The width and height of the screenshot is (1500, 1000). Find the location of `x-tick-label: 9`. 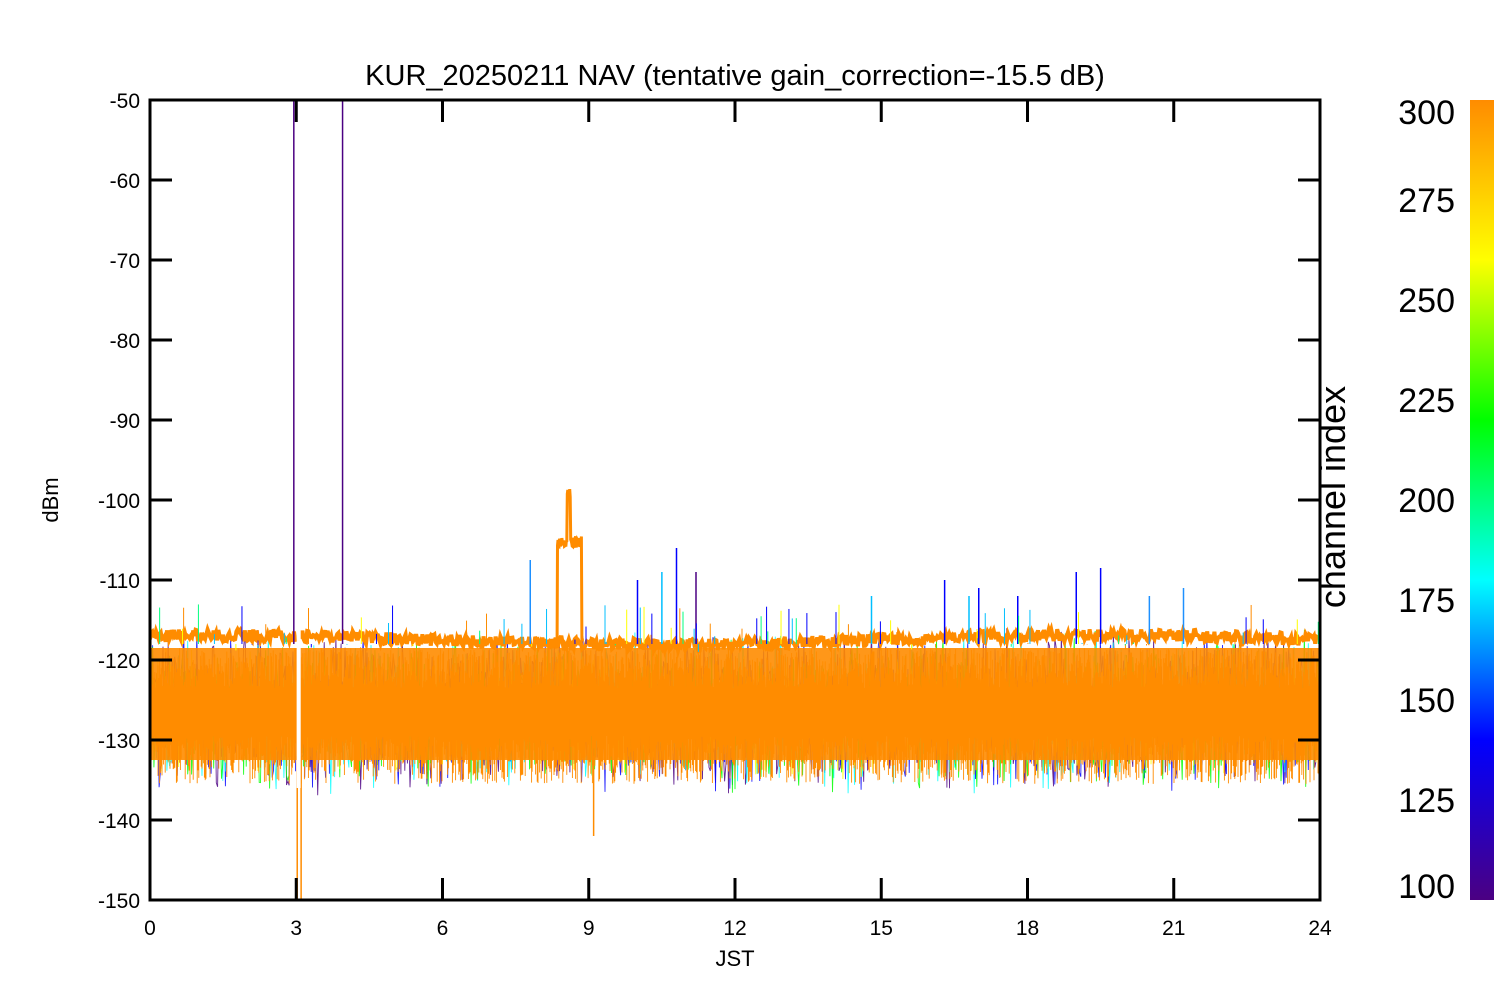

x-tick-label: 9 is located at coordinates (589, 928).